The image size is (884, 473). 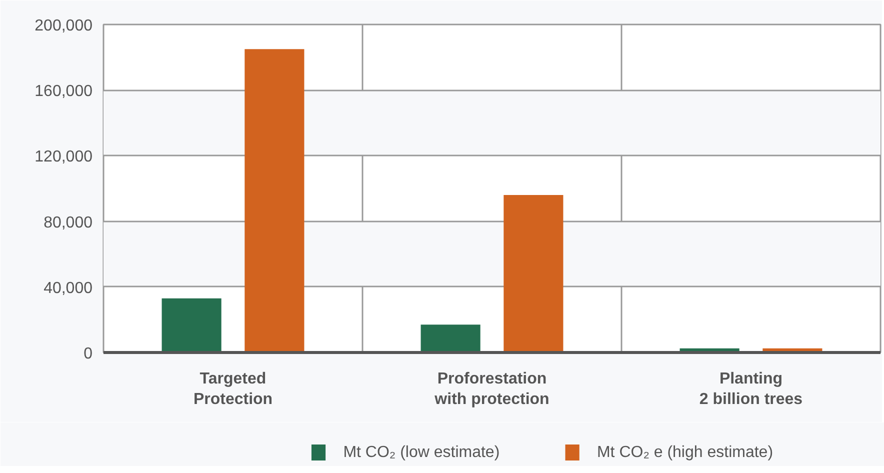 What do you see at coordinates (63, 91) in the screenshot?
I see `y-tick-label: 160,000` at bounding box center [63, 91].